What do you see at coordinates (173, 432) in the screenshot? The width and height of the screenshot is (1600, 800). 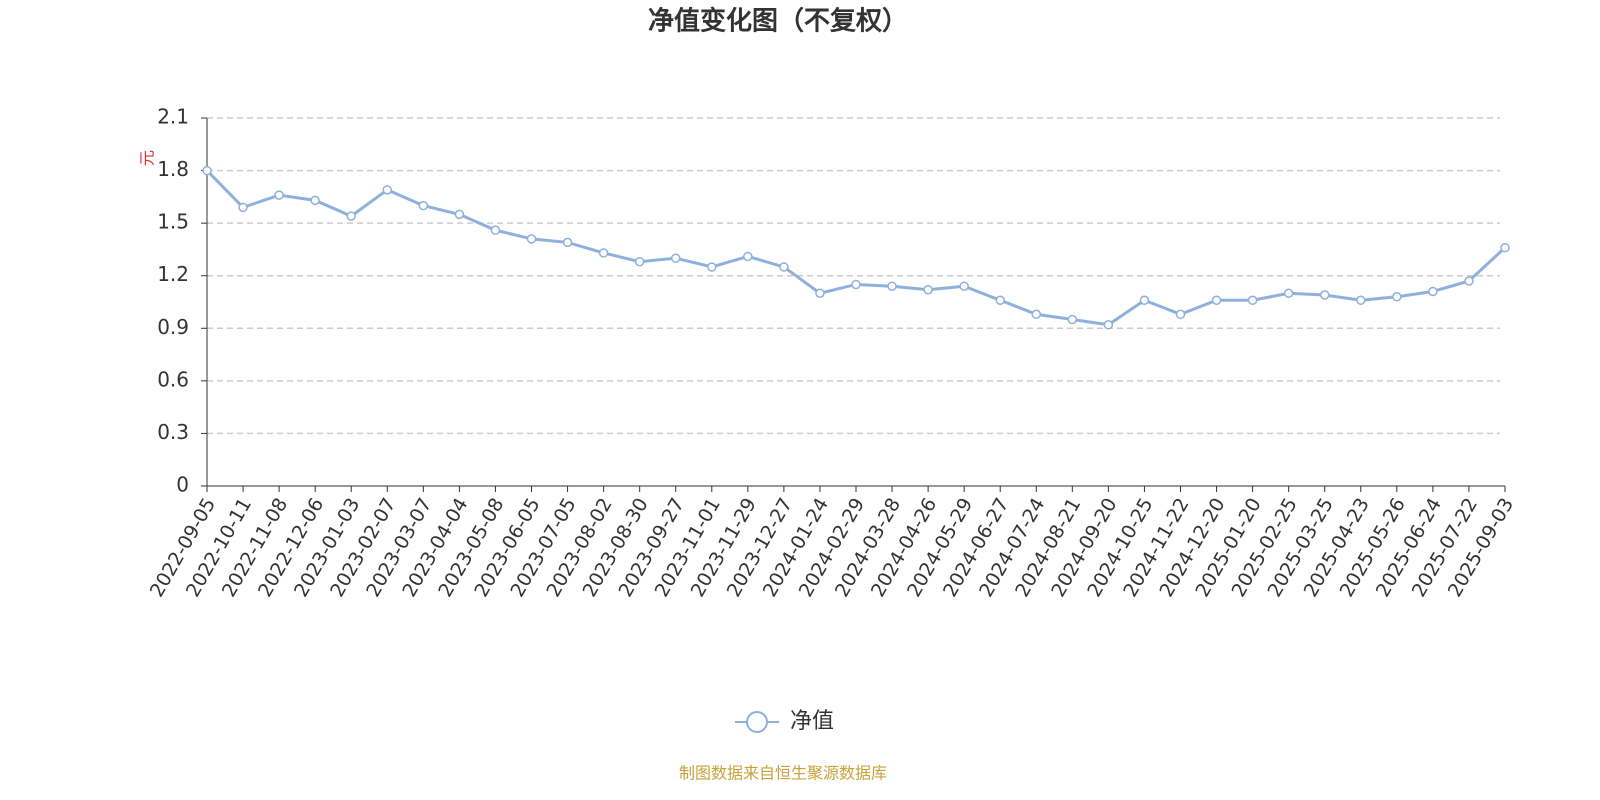 I see `y-tick-label: 0.3` at bounding box center [173, 432].